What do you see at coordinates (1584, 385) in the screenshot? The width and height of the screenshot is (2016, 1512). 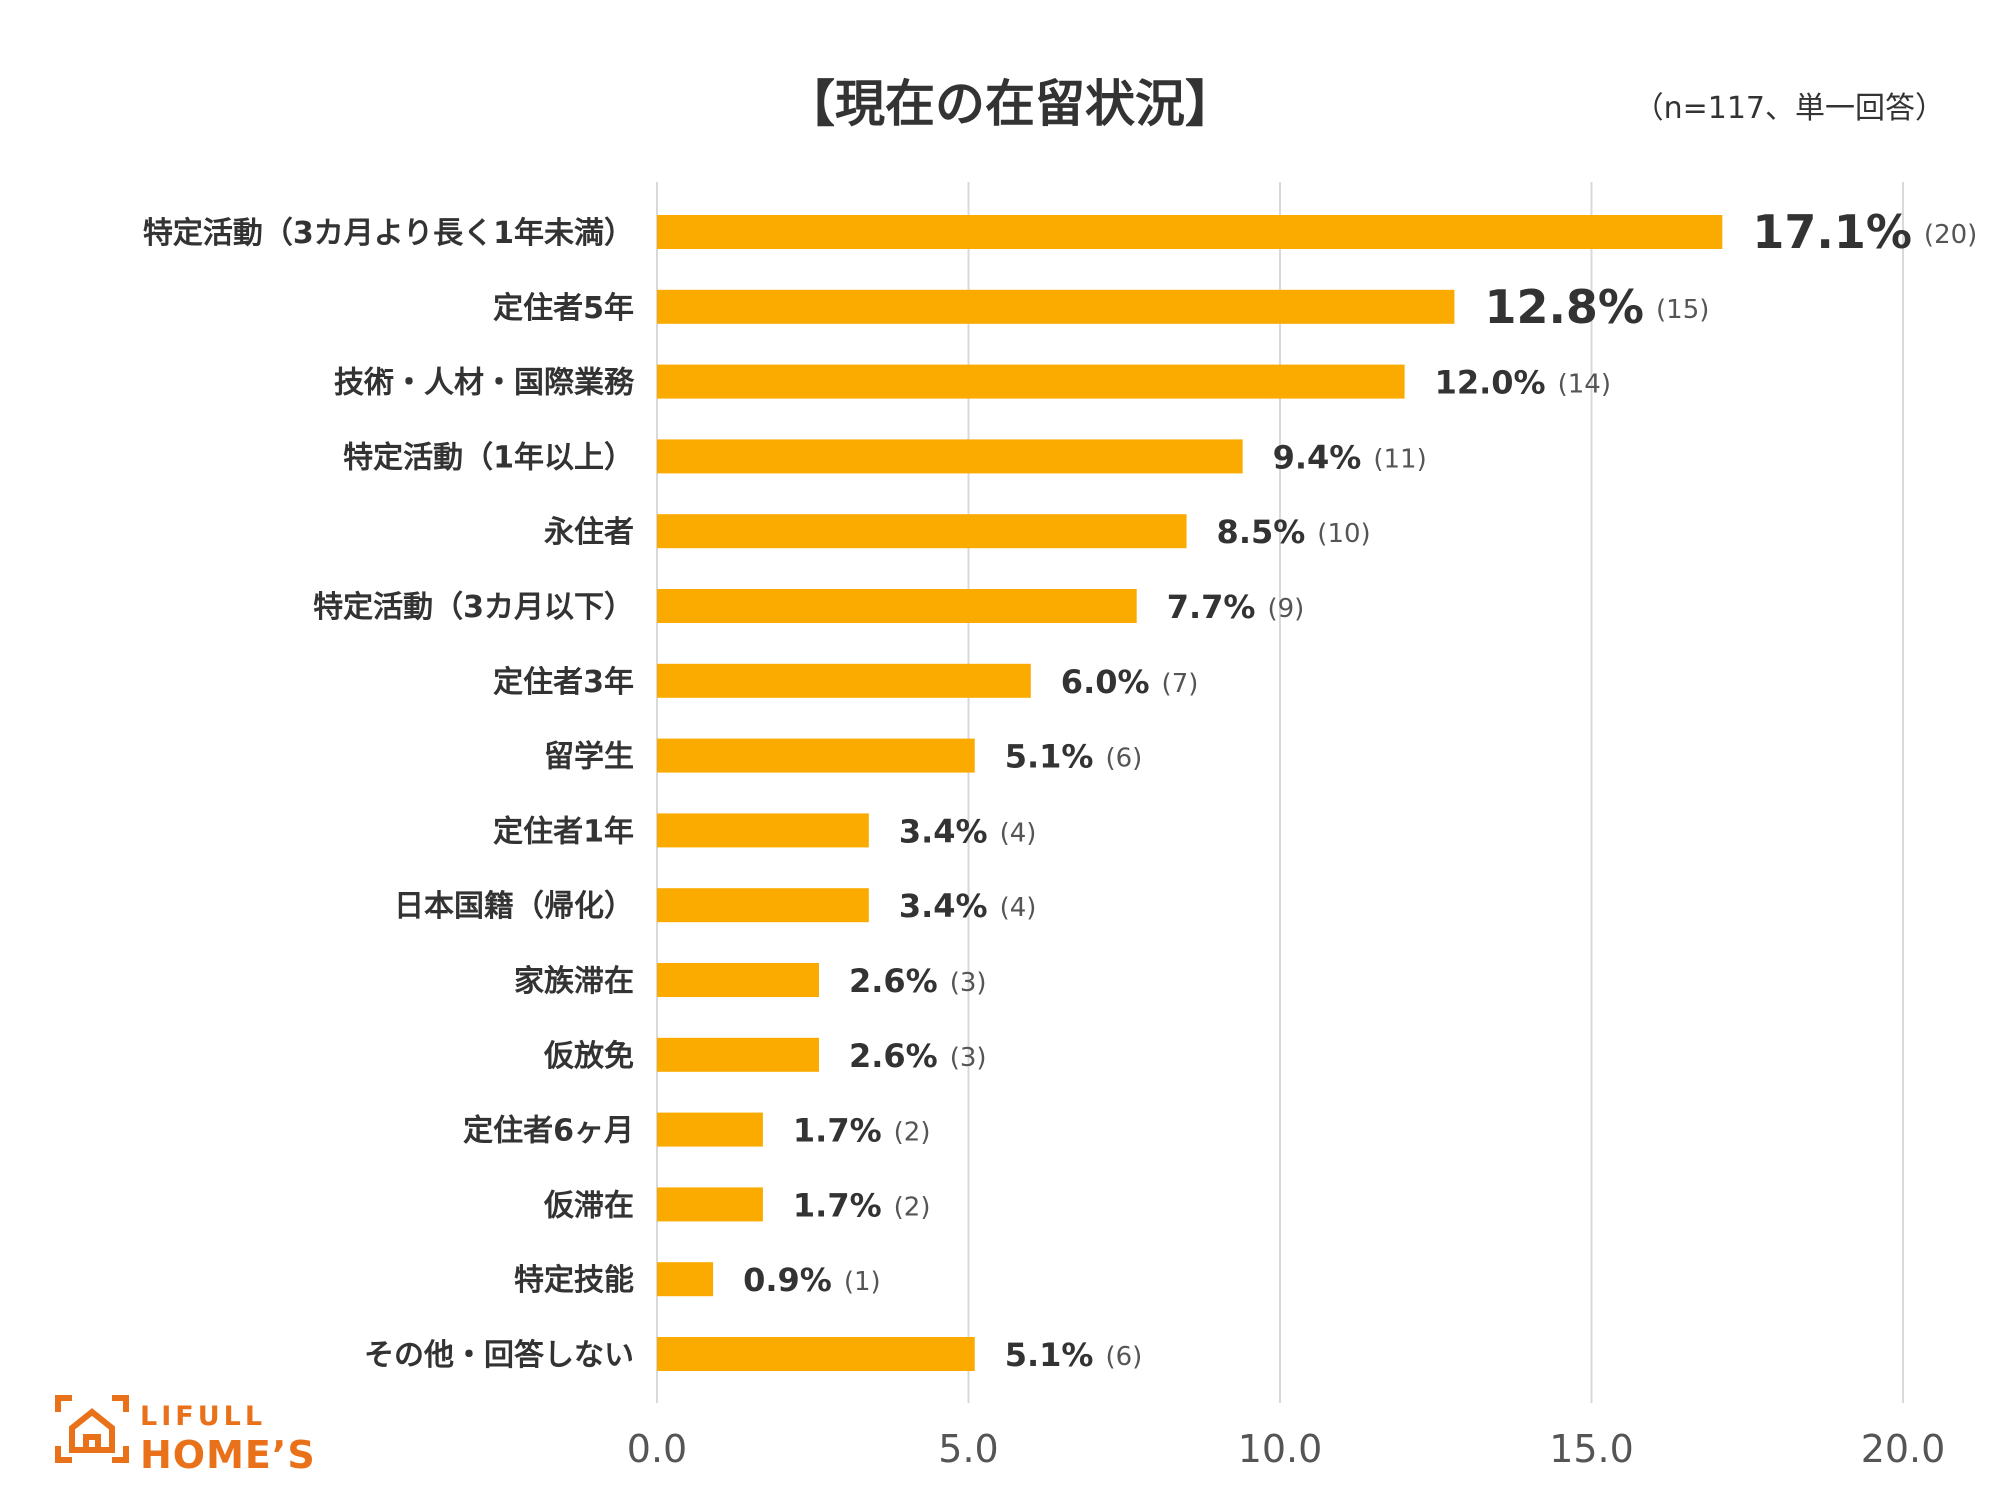 I see `count-label: (14)` at bounding box center [1584, 385].